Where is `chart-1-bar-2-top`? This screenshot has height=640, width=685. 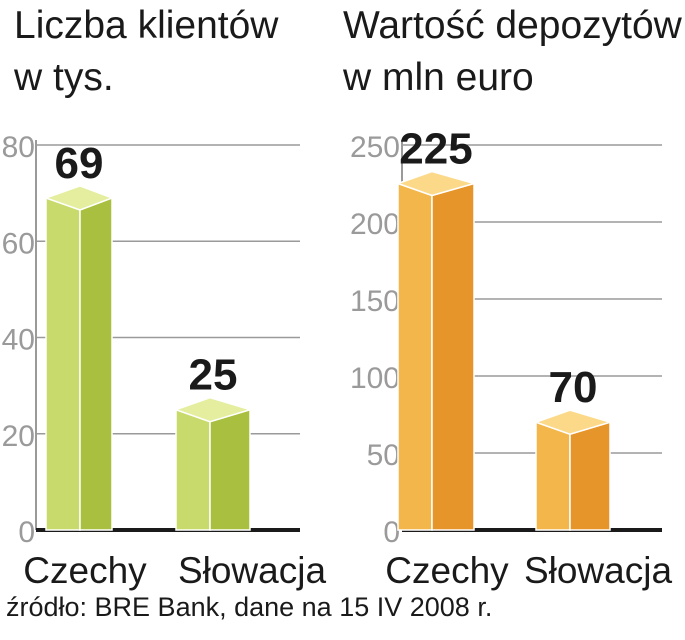
chart-1-bar-2-top is located at coordinates (213, 409).